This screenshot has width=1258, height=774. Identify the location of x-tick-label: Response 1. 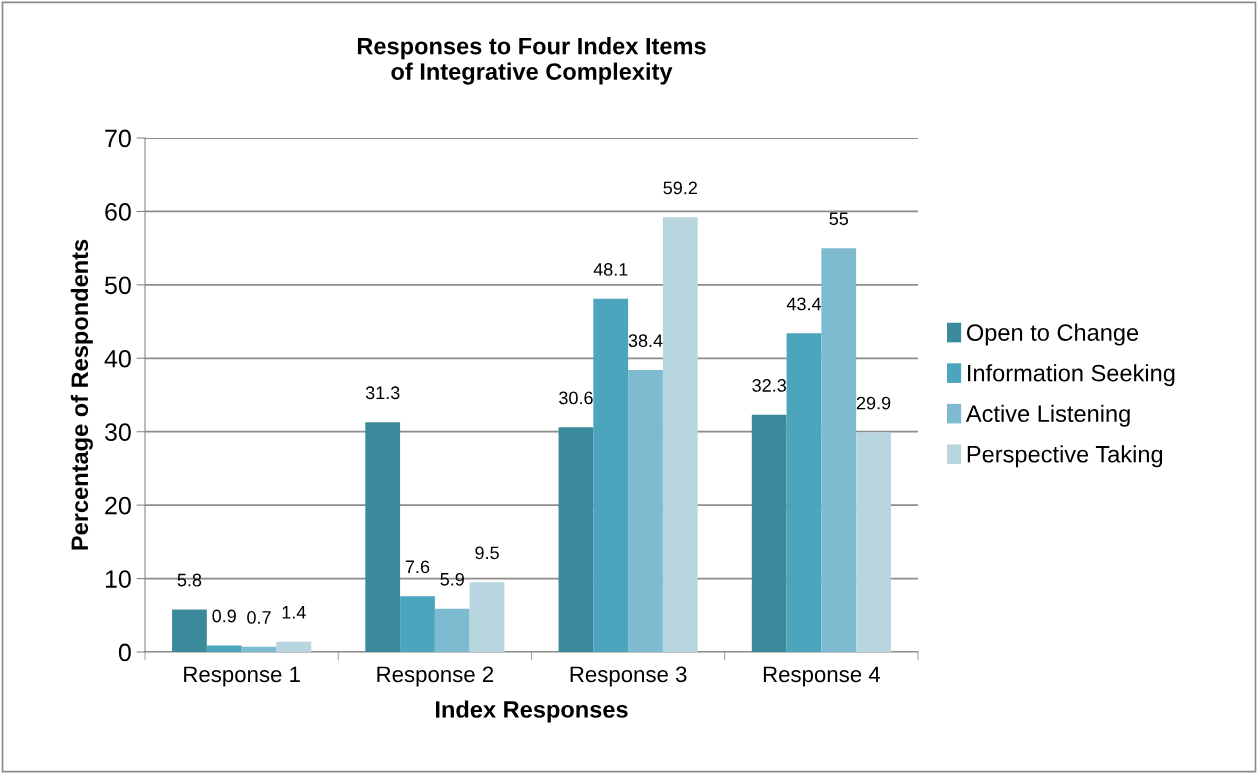
(242, 676).